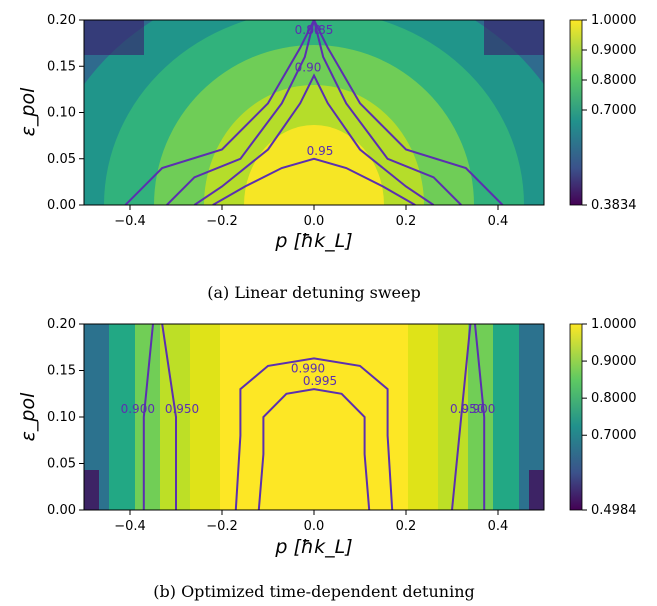  I want to click on y-ticks-b: 0.00 0.05 0.10 0.15 0.20, so click(65, 417).